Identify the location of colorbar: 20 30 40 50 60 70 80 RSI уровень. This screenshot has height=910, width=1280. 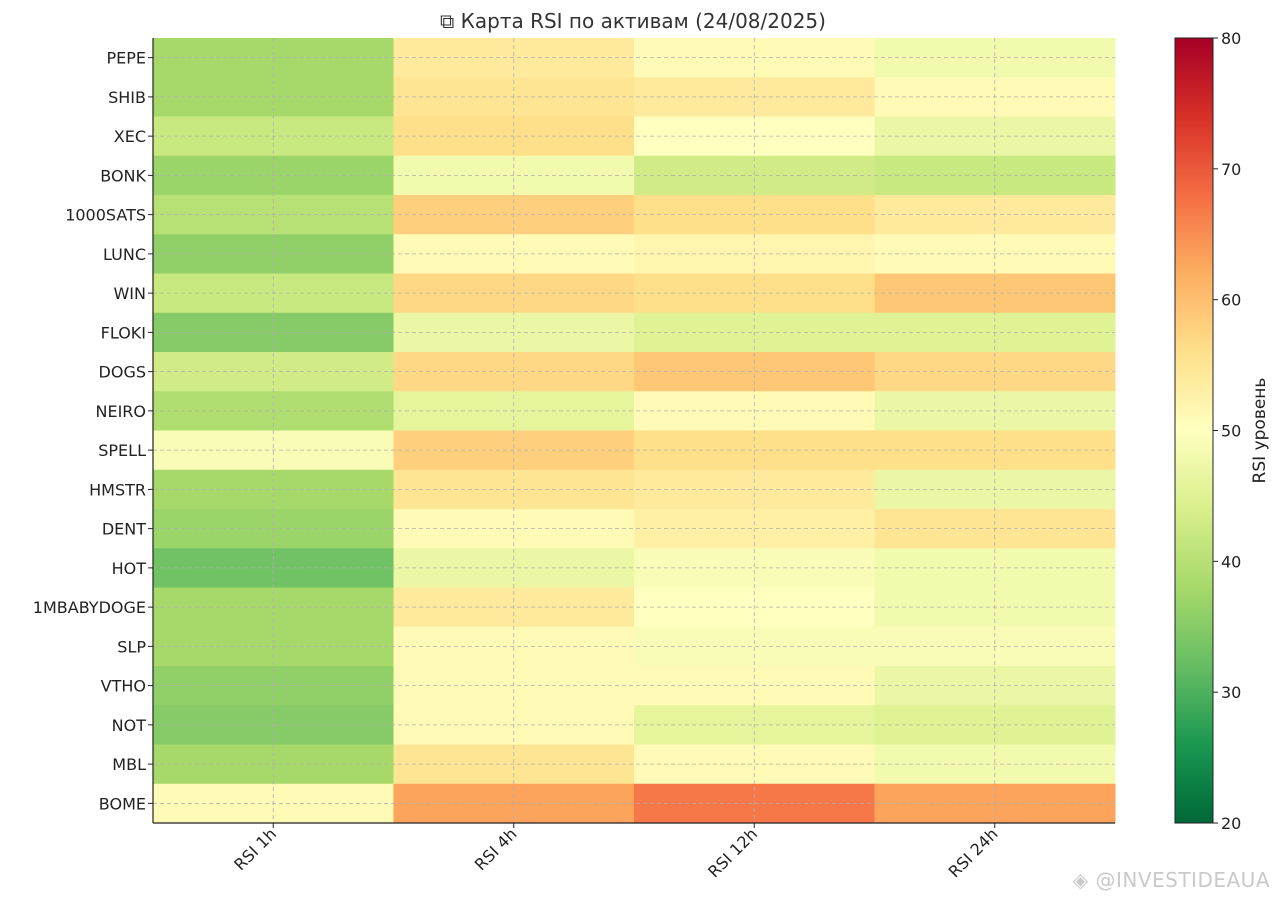
(1222, 431).